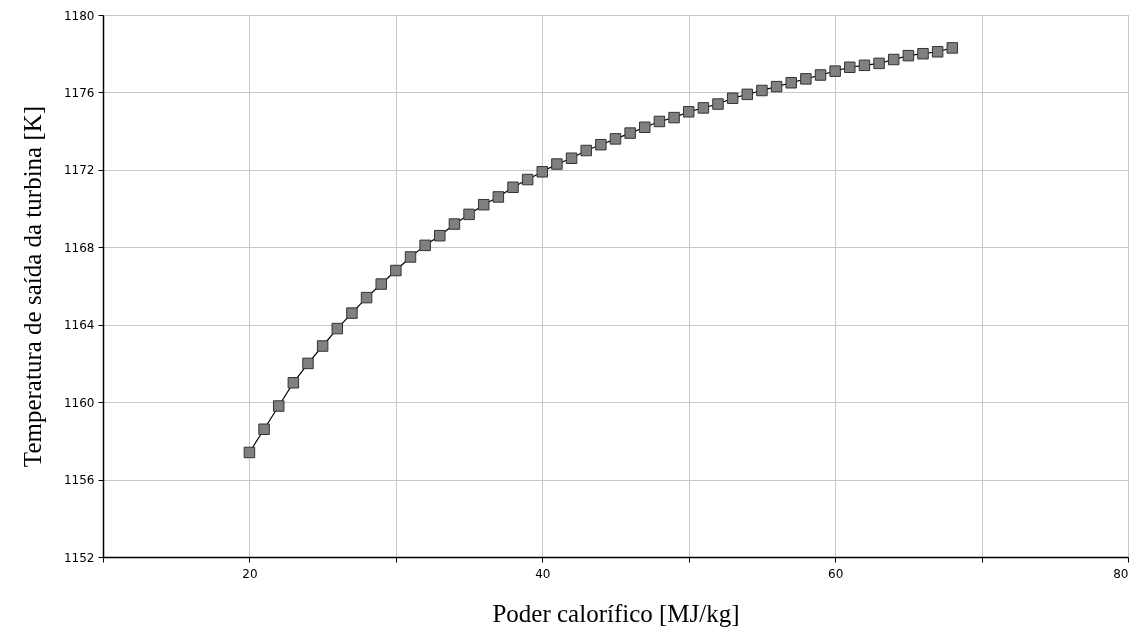 This screenshot has height=634, width=1148. Describe the element at coordinates (79, 325) in the screenshot. I see `y-tick-label: 1164` at that location.